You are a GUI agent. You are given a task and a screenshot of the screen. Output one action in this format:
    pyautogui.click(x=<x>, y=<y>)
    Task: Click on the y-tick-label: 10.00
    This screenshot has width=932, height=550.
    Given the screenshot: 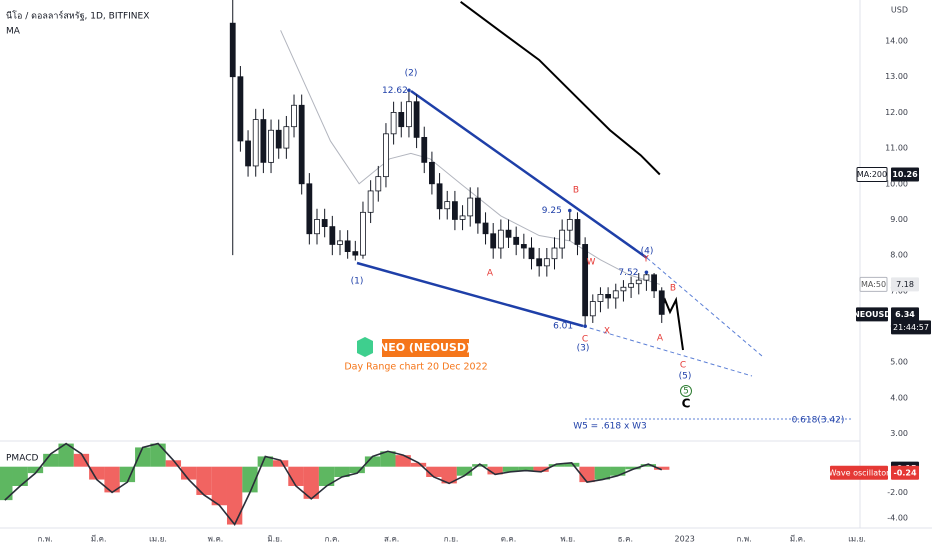 What is the action you would take?
    pyautogui.click(x=896, y=183)
    